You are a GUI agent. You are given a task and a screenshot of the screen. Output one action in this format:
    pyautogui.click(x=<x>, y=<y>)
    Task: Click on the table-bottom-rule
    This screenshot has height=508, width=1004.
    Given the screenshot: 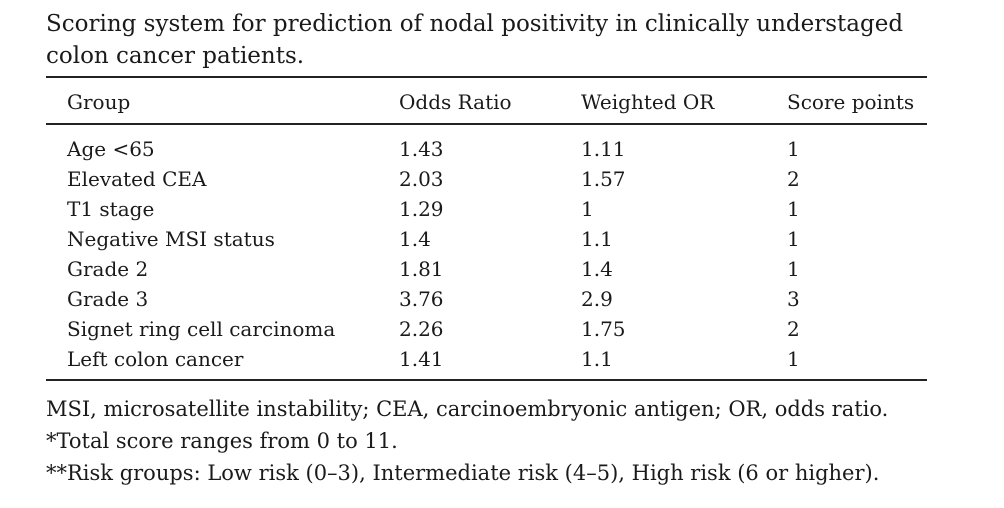 What is the action you would take?
    pyautogui.click(x=486, y=380)
    